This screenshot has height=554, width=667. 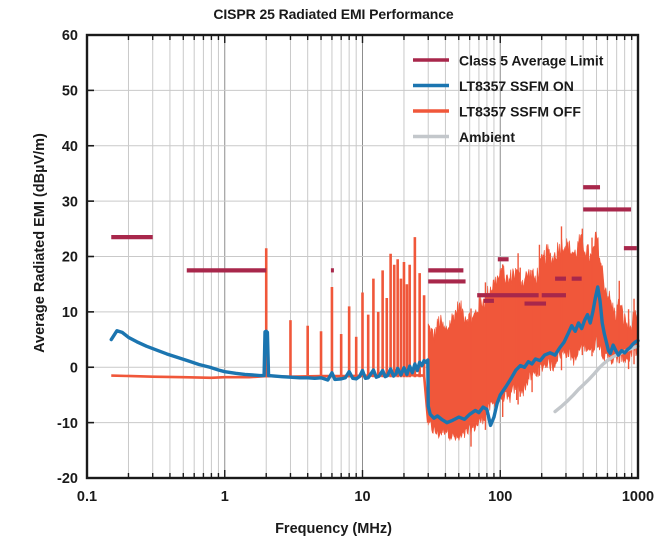 What do you see at coordinates (70, 147) in the screenshot?
I see `y-tick-label: 40` at bounding box center [70, 147].